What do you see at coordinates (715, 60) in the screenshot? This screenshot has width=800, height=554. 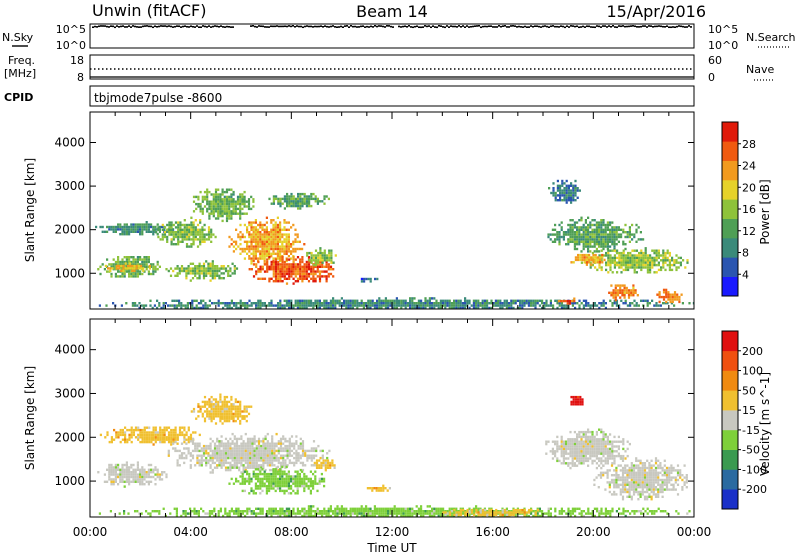 I see `nave-tick-top: 60` at bounding box center [715, 60].